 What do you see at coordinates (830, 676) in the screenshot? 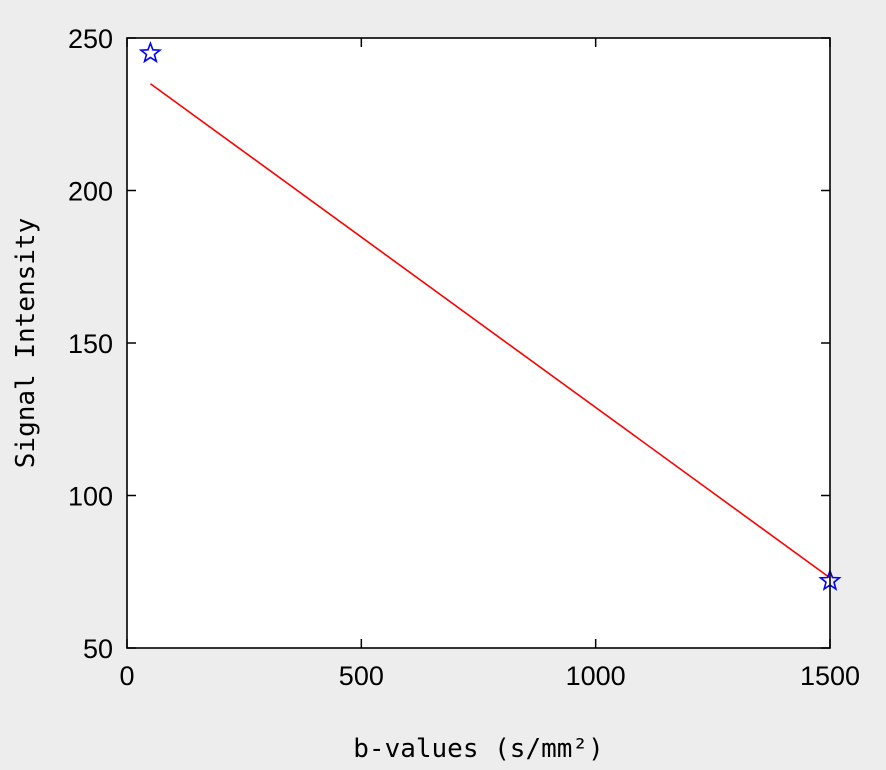
I see `x-tick-label: 1500` at bounding box center [830, 676].